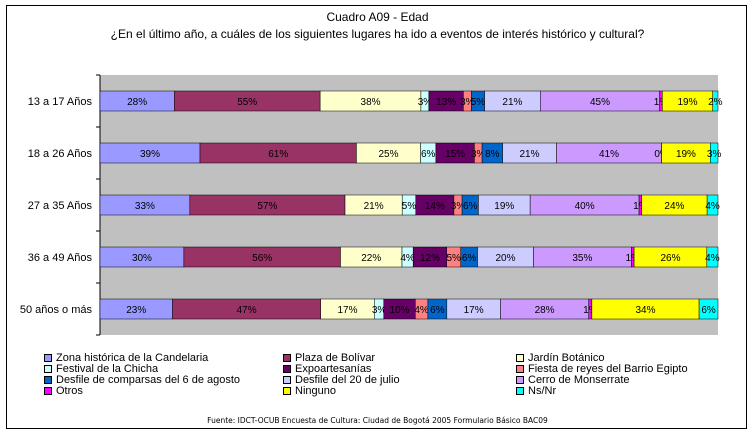 This screenshot has height=436, width=755. Describe the element at coordinates (579, 380) in the screenshot. I see `legend-label: Cerro de Monserrate` at that location.